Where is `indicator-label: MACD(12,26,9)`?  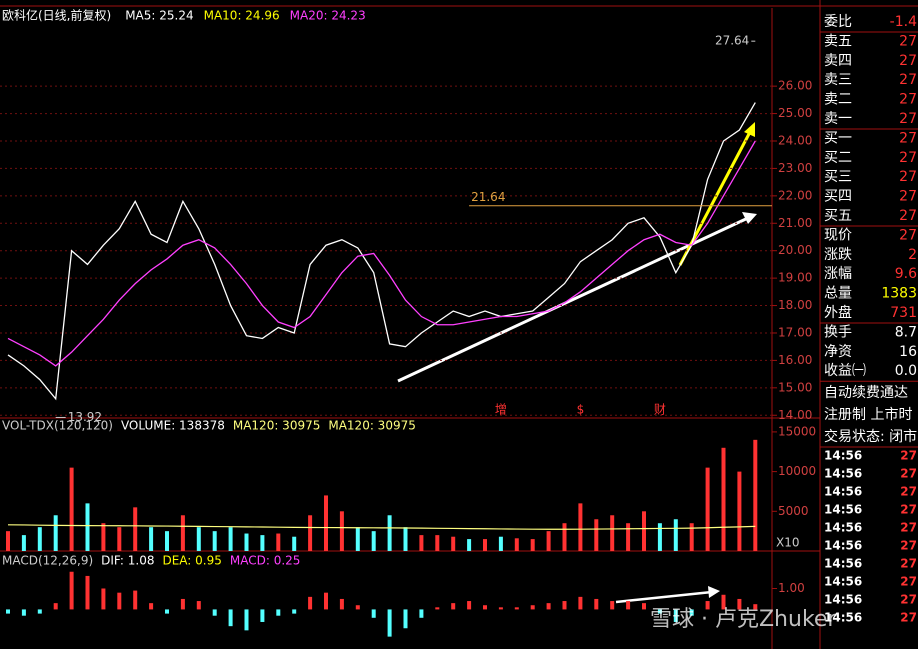
indicator-label: MACD(12,26,9) is located at coordinates (47, 561).